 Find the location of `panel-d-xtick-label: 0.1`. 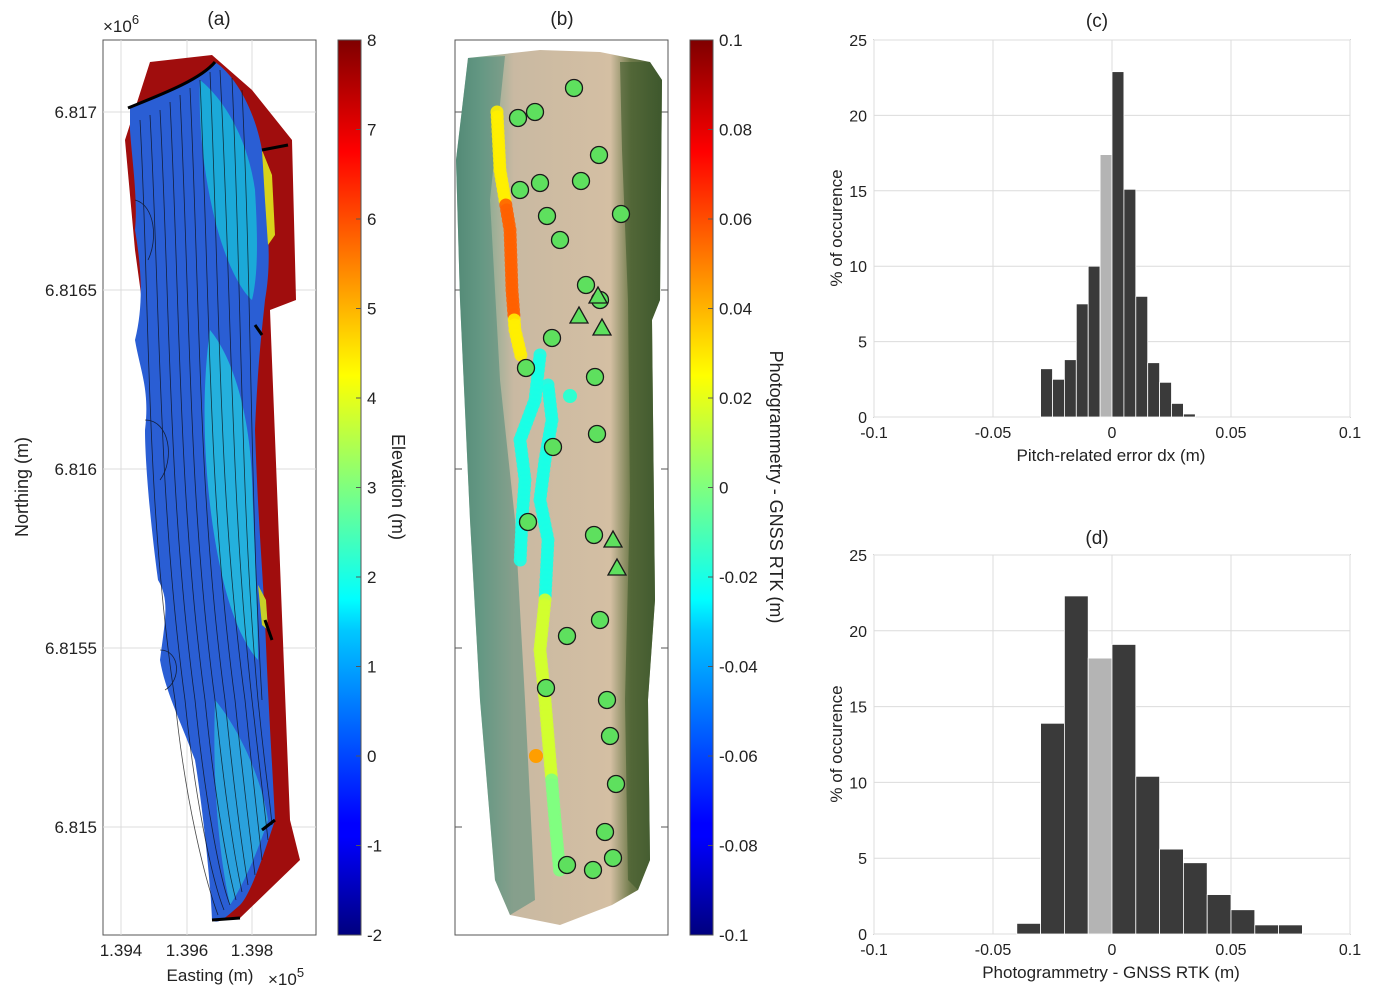

panel-d-xtick-label: 0.1 is located at coordinates (1350, 950).